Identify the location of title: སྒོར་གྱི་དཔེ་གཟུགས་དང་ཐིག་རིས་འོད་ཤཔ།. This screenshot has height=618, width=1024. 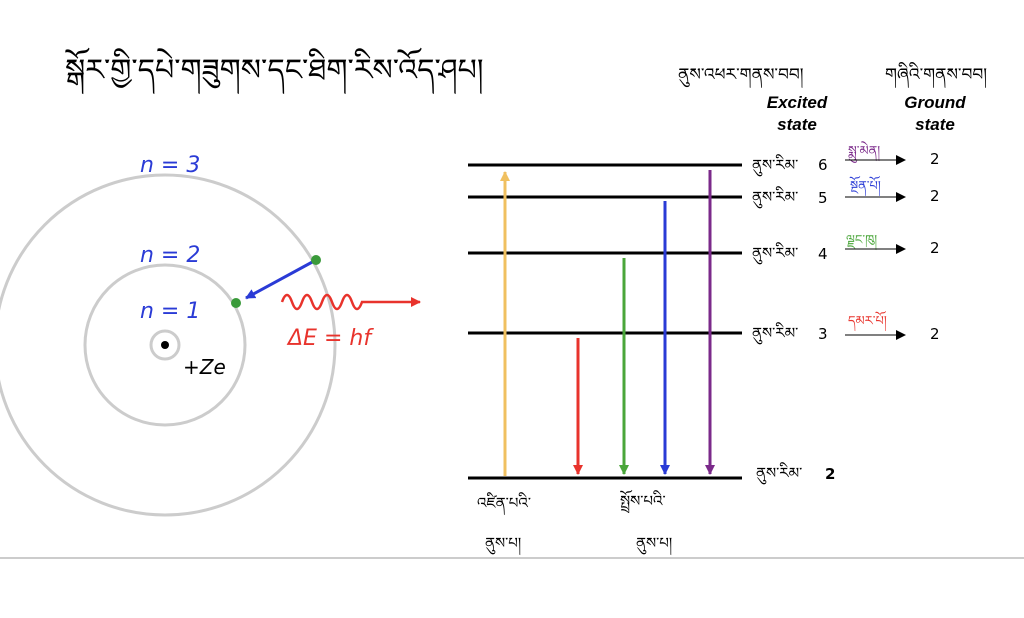
(273, 71).